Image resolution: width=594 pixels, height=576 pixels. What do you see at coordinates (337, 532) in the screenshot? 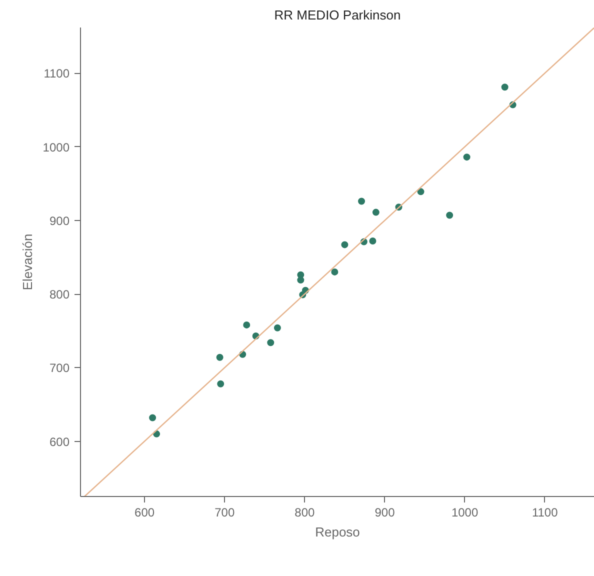
I see `x-axis-title: Reposo` at bounding box center [337, 532].